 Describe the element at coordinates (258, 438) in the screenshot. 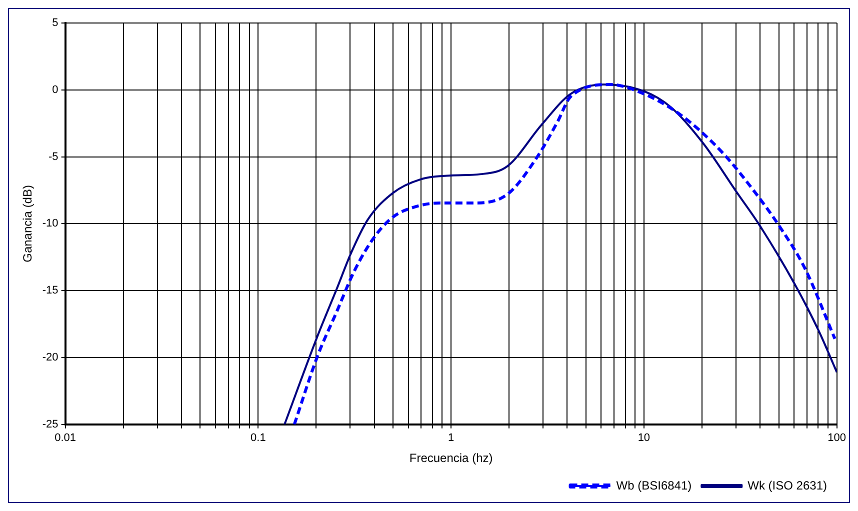

I see `x-tick-label: 0.1` at that location.